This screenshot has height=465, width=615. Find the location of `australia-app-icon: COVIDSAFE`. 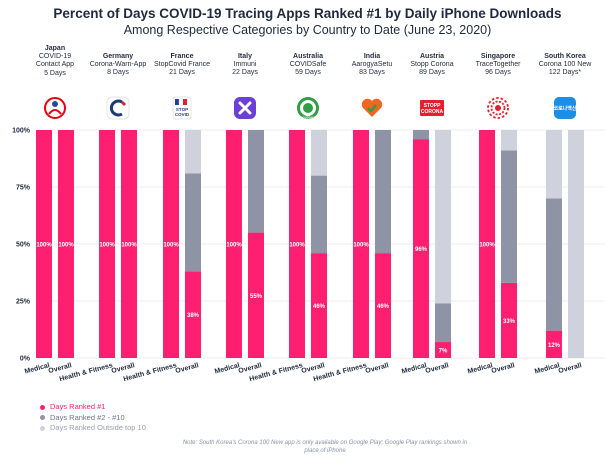

australia-app-icon: COVIDSAFE is located at coordinates (308, 108).